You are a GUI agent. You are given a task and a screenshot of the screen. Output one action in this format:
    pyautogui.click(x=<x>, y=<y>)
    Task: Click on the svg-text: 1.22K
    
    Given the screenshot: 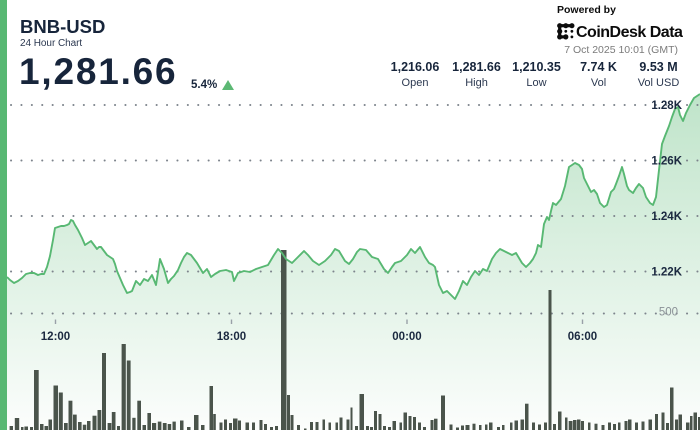 What is the action you would take?
    pyautogui.click(x=666, y=273)
    